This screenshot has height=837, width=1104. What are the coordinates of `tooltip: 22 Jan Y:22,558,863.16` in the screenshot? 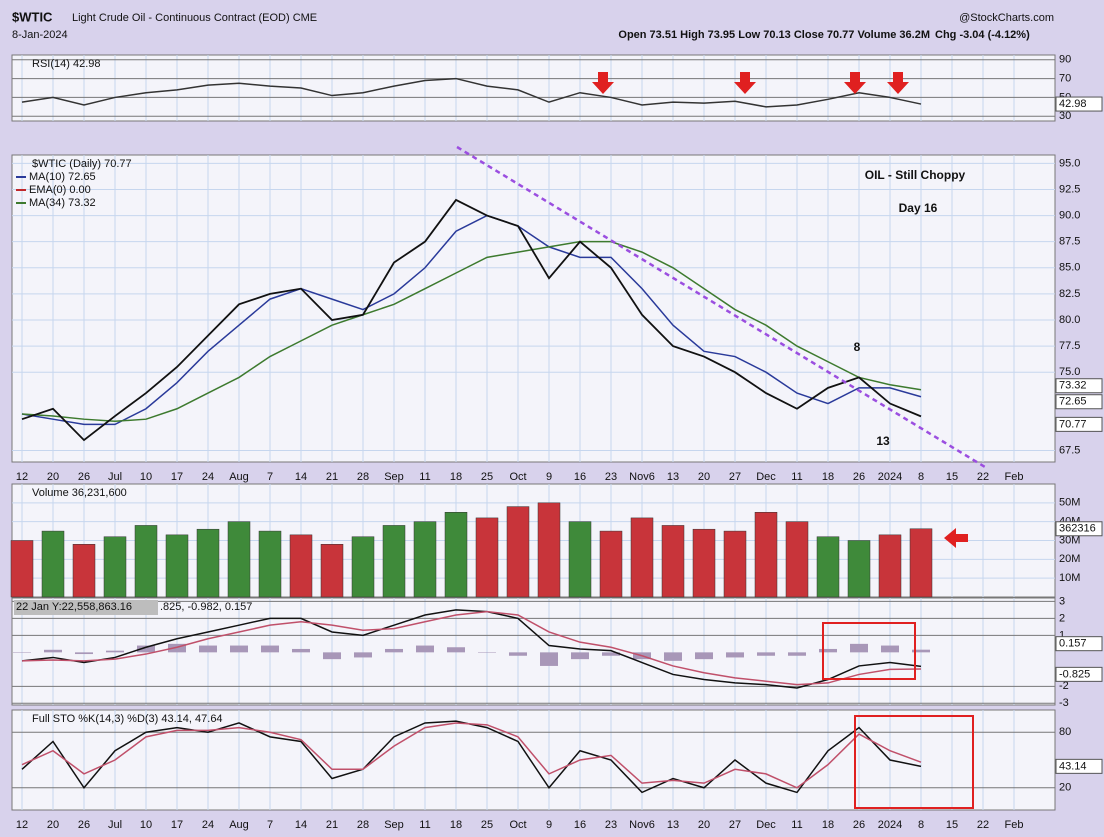 It's located at (74, 607).